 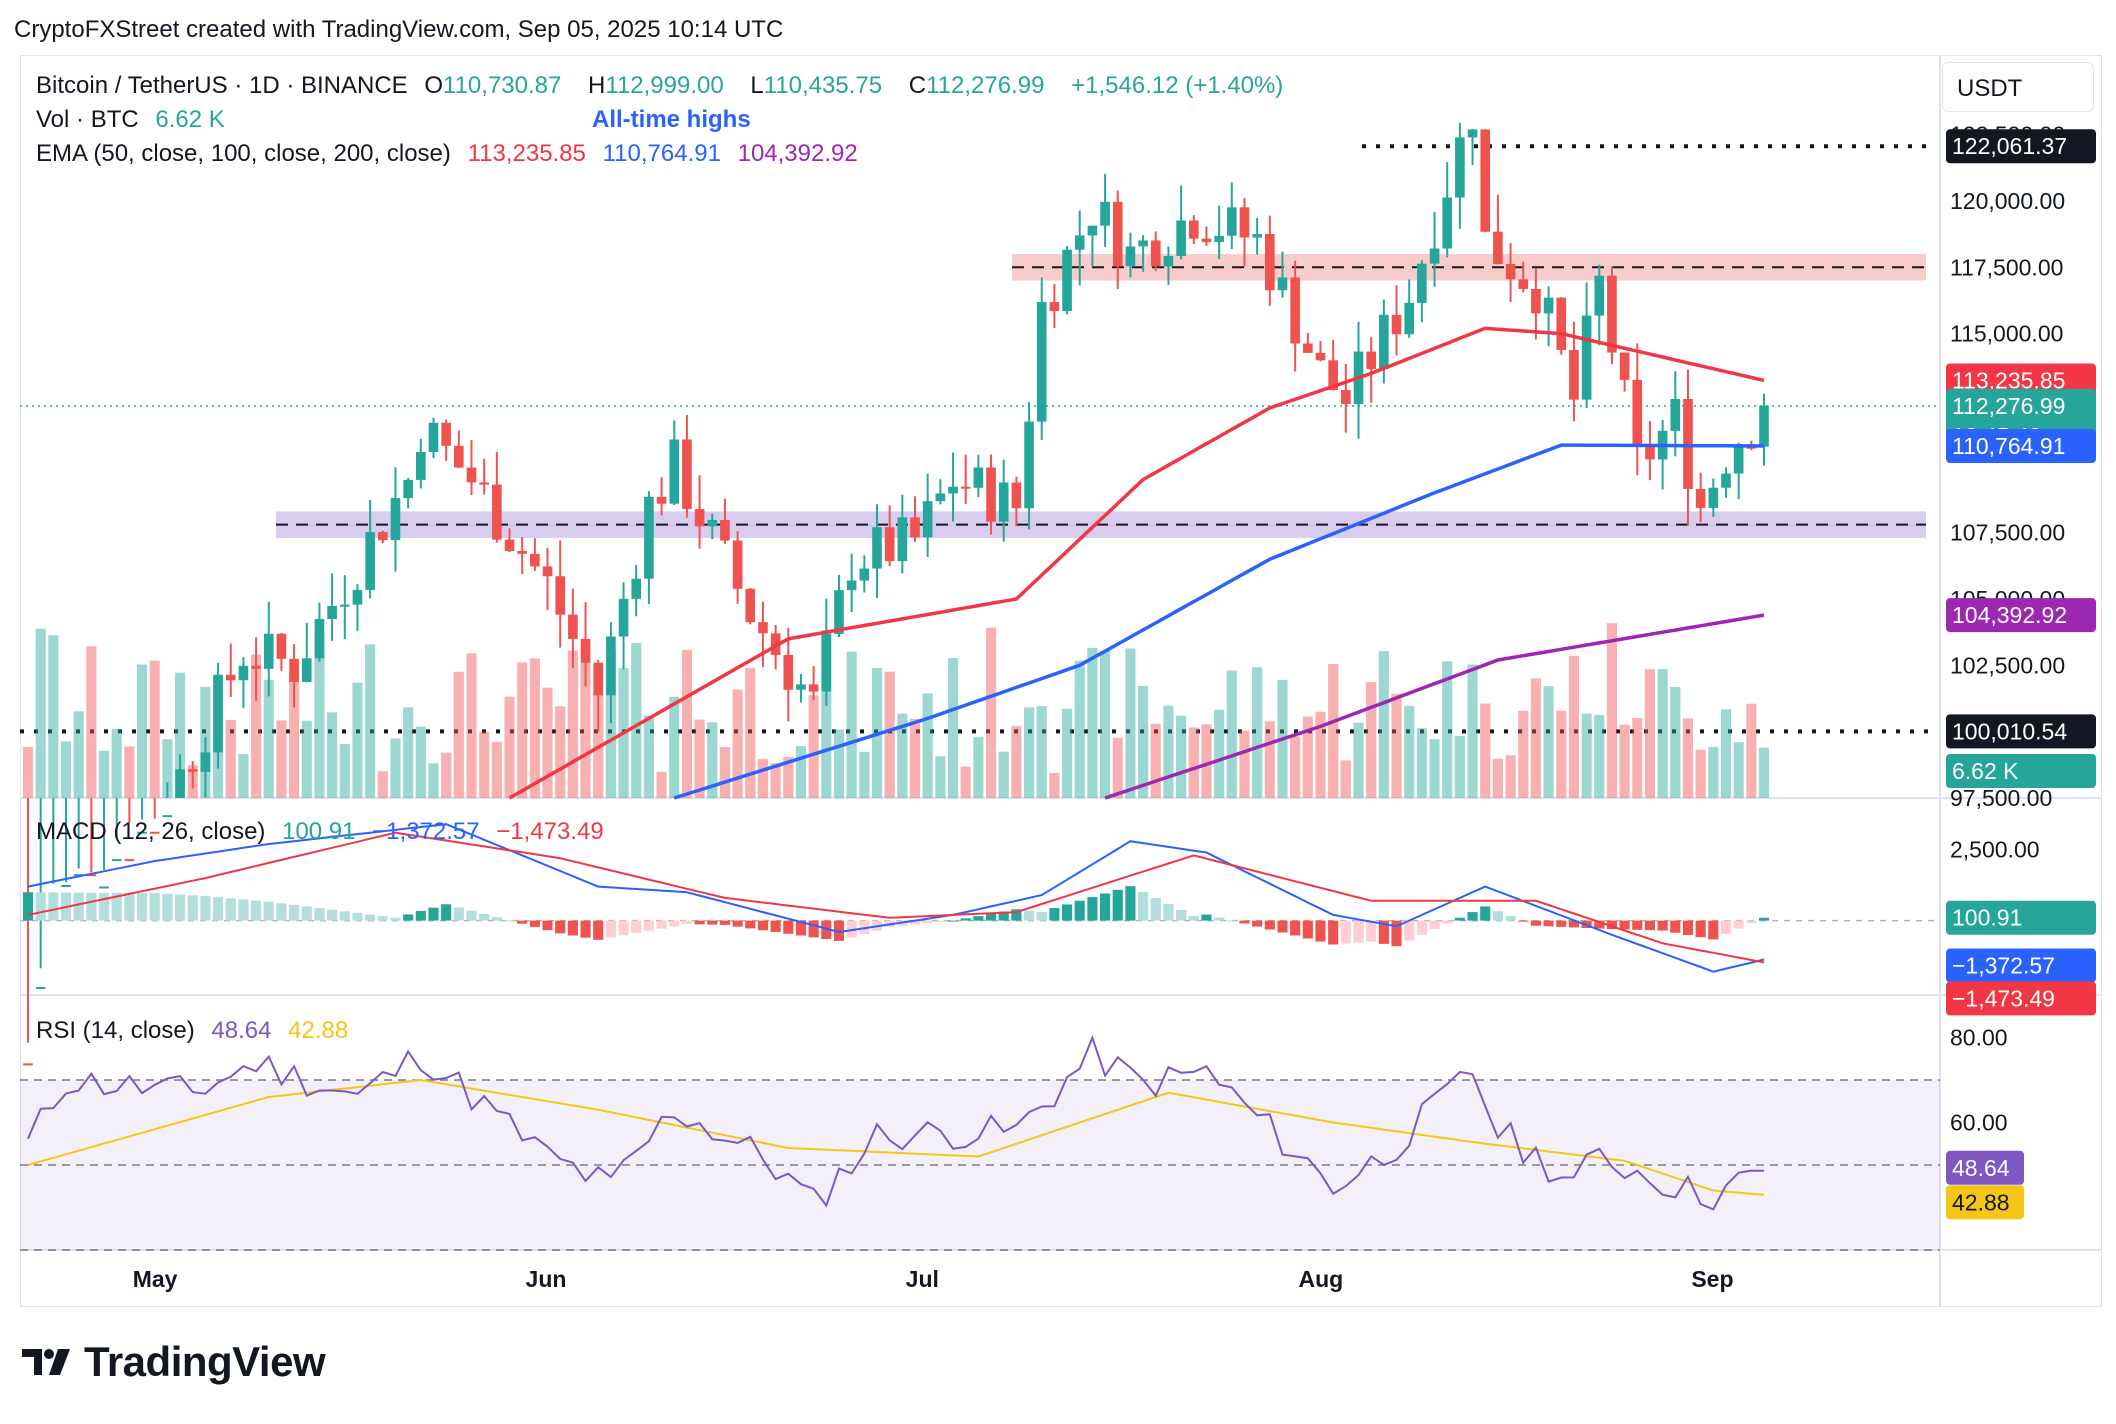 What do you see at coordinates (151, 831) in the screenshot?
I see `legend-macd-label: MACD (12, 26, close)` at bounding box center [151, 831].